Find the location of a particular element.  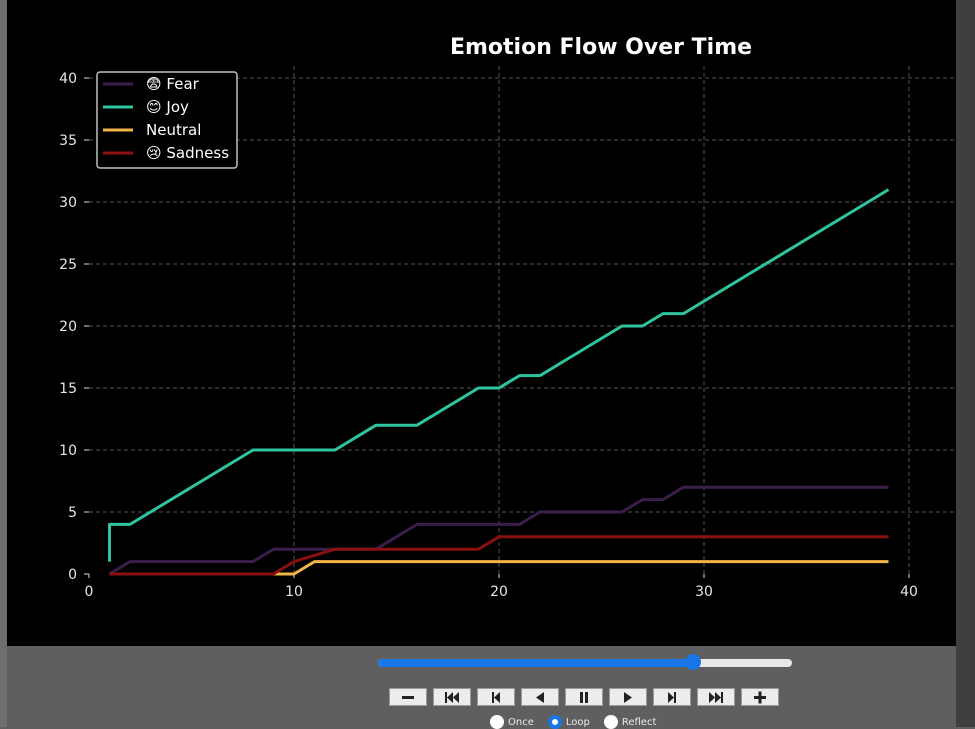

y-tick-label: 30 is located at coordinates (68, 203).